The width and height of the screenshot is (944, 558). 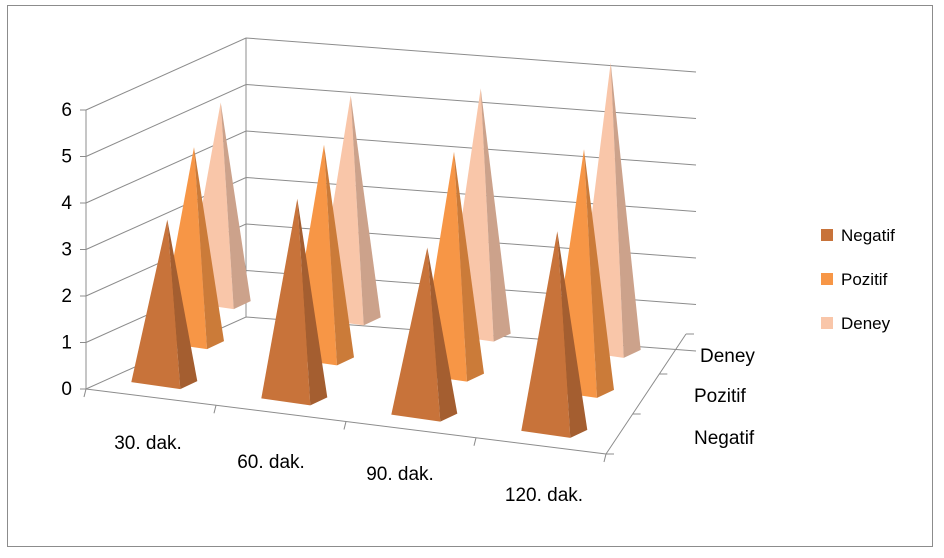 What do you see at coordinates (868, 235) in the screenshot?
I see `legend-label: Negatif` at bounding box center [868, 235].